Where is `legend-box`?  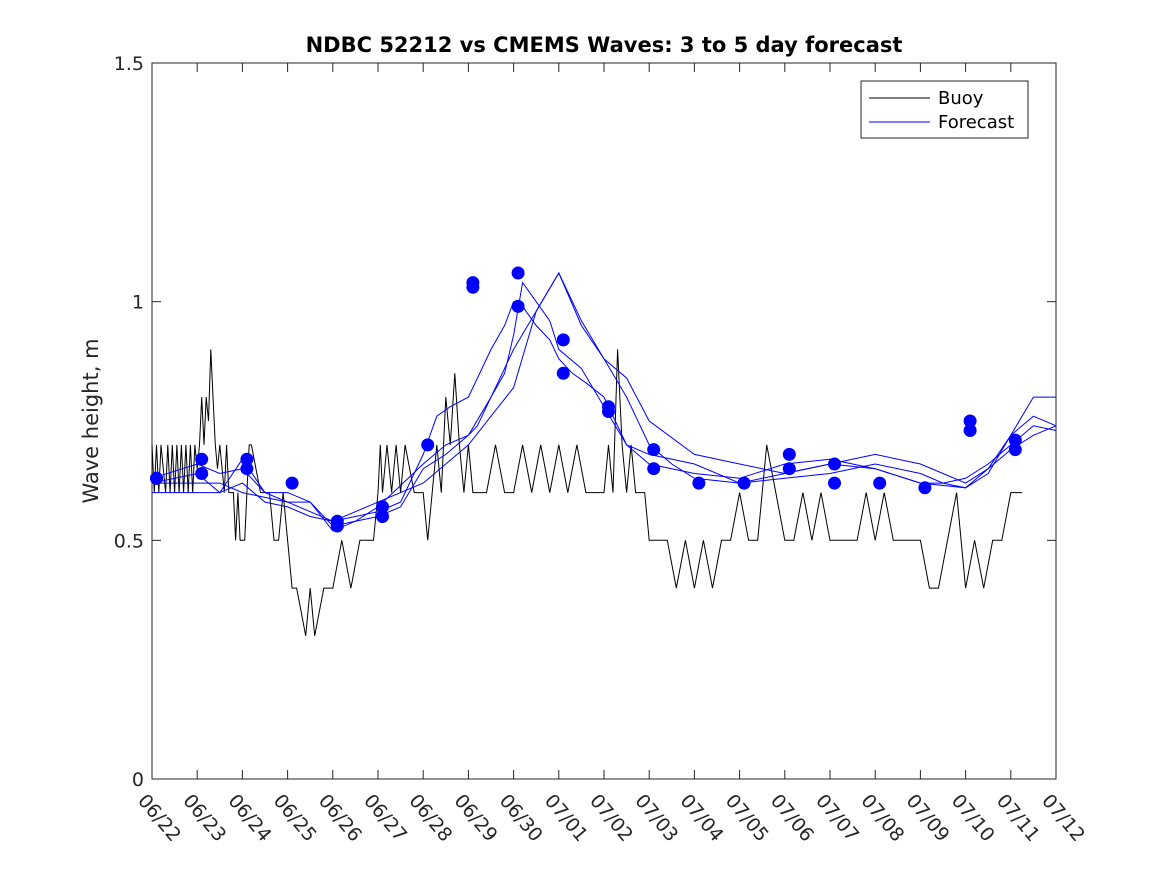 legend-box is located at coordinates (944, 109).